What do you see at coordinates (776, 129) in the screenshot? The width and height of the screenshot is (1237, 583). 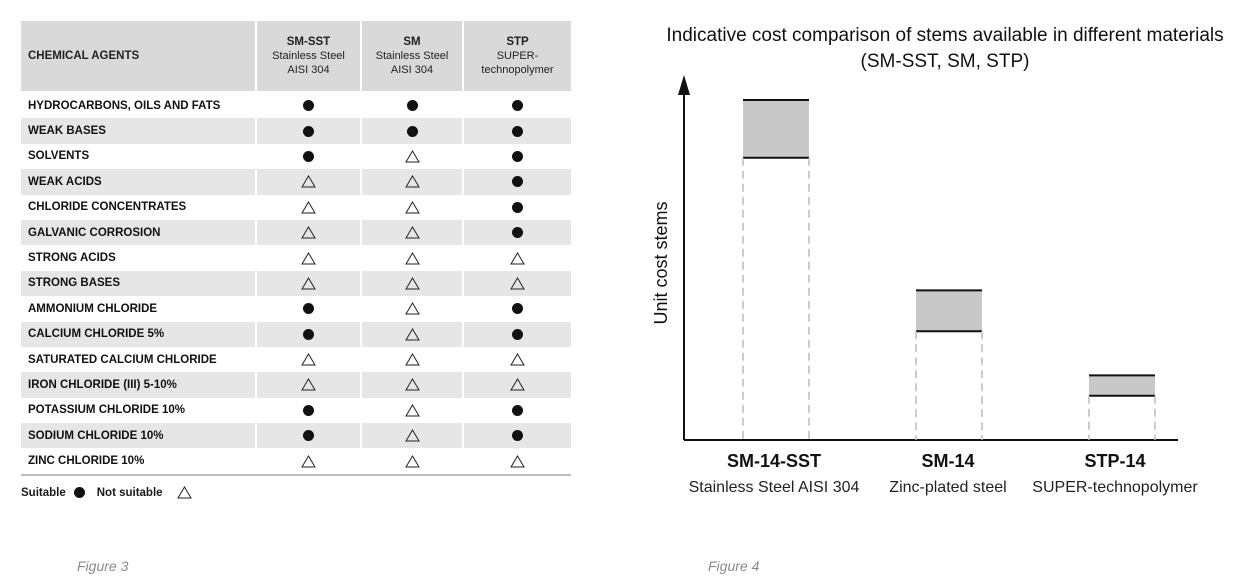 I see `cost-range-bar` at bounding box center [776, 129].